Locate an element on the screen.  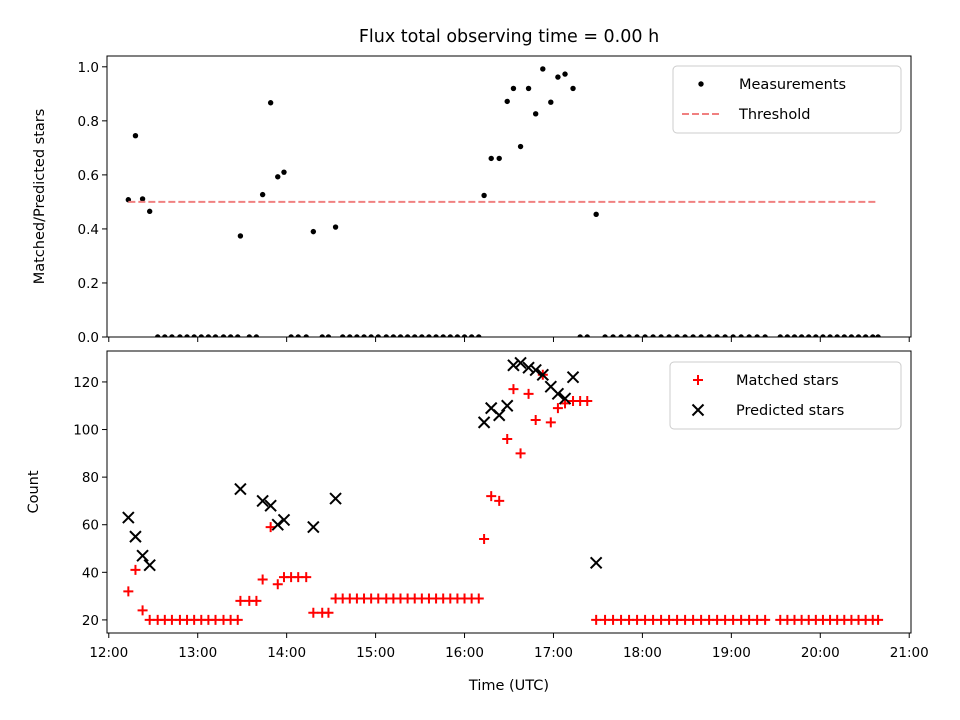
x-tick-label: 20:00 is located at coordinates (820, 653).